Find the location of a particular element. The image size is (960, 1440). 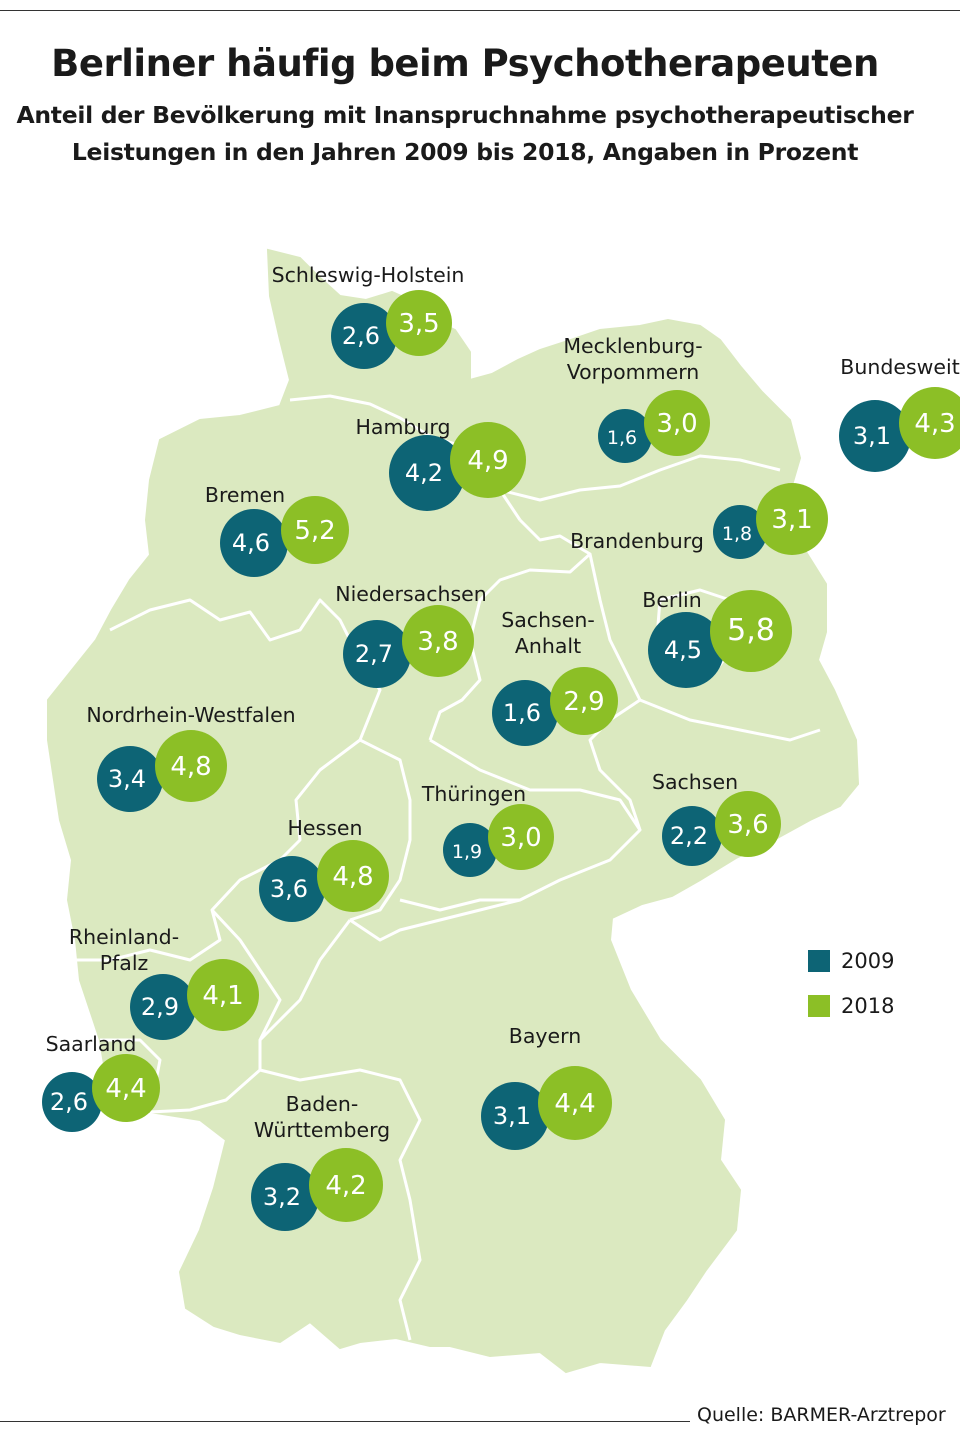

value-2009-baden-wuerttemberg: 3,2 is located at coordinates (282, 1197).